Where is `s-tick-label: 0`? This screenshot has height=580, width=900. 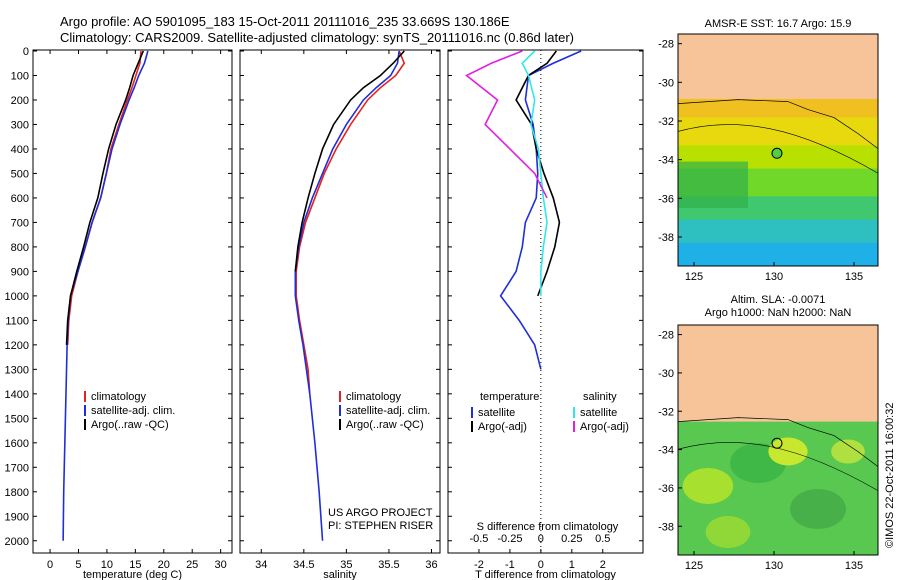
s-tick-label: 0 is located at coordinates (541, 539).